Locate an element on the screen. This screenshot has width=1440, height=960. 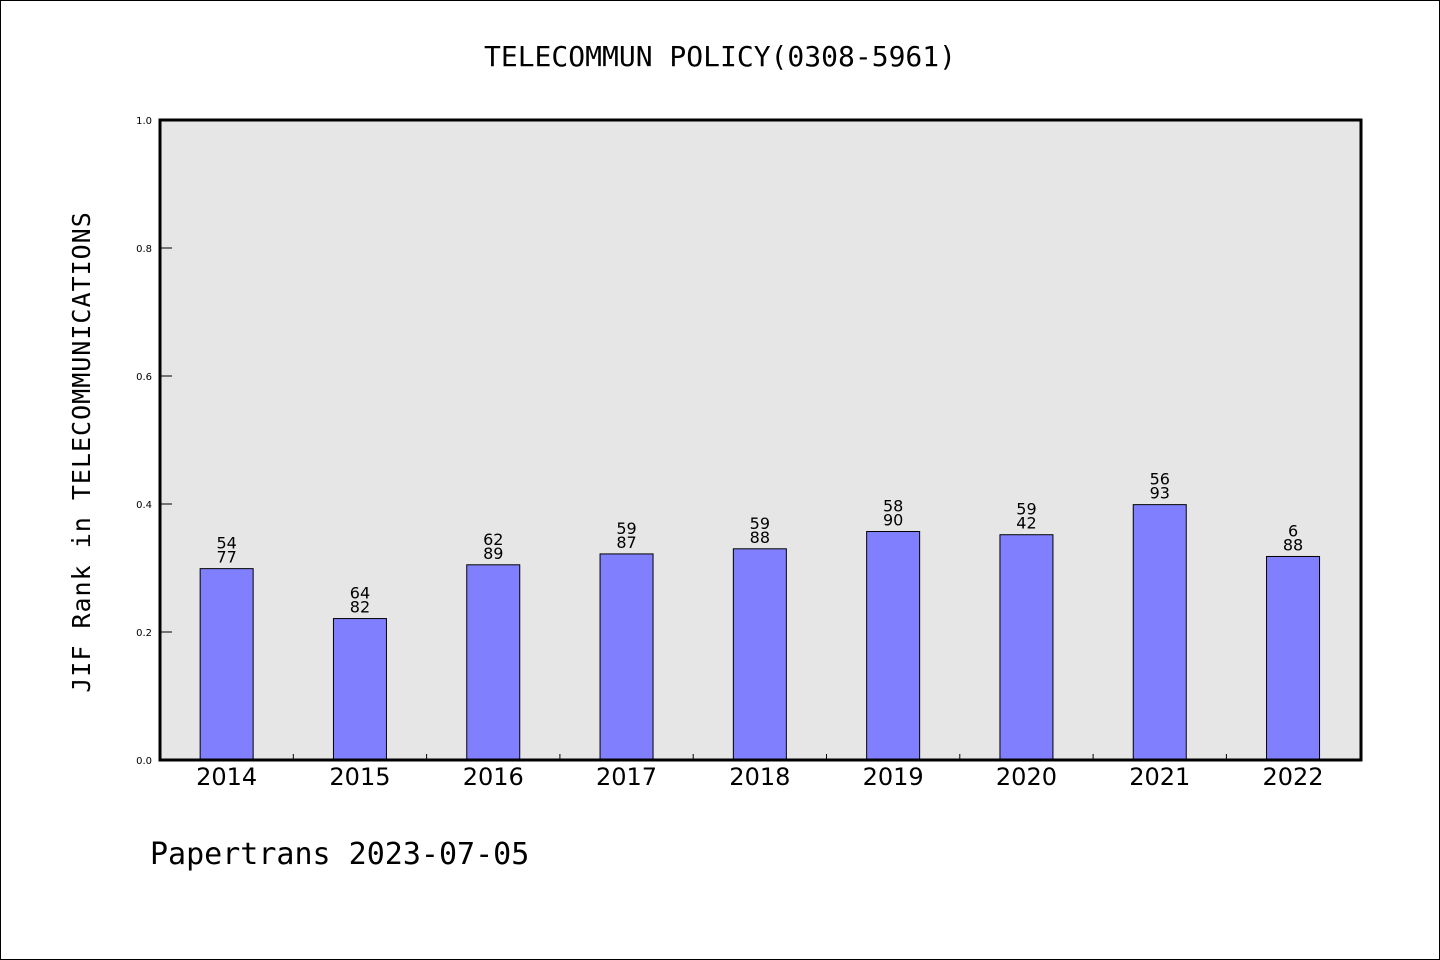
bar-label-top: 56 is located at coordinates (1160, 479).